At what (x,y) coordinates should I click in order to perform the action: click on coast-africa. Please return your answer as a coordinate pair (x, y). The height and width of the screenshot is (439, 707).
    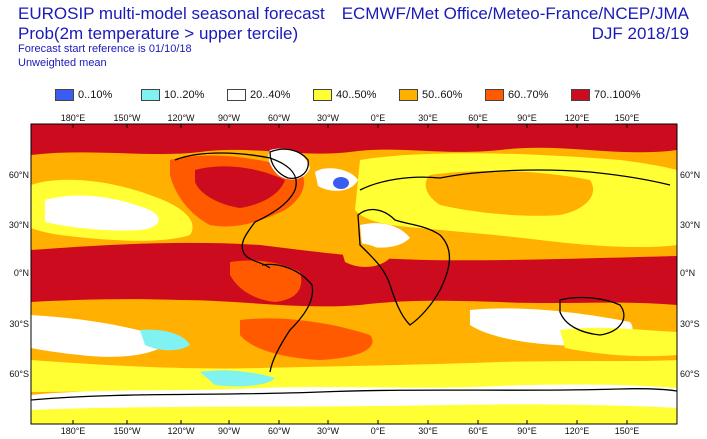
    Looking at the image, I should click on (404, 267).